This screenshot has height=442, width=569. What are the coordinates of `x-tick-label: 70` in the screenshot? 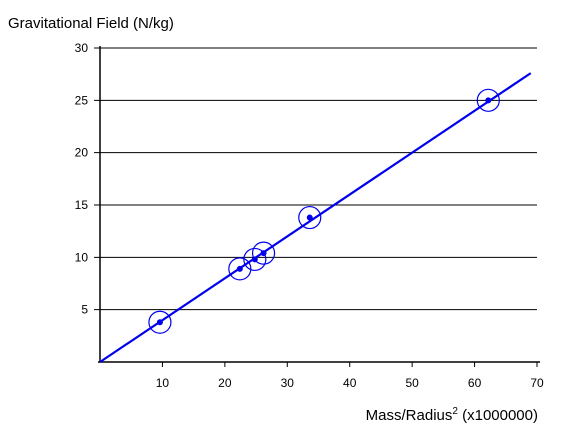 It's located at (537, 383).